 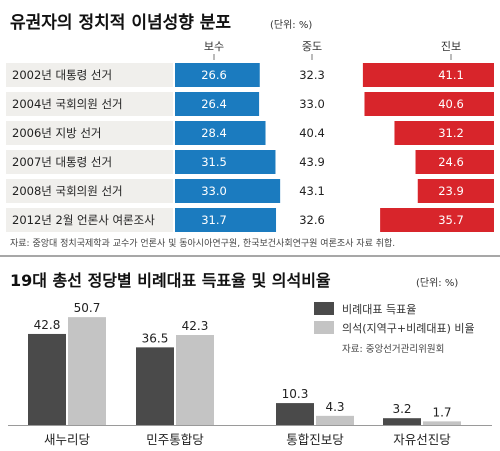 I want to click on source-note-2: 자료: 중앙선거관리위원회, so click(x=393, y=349).